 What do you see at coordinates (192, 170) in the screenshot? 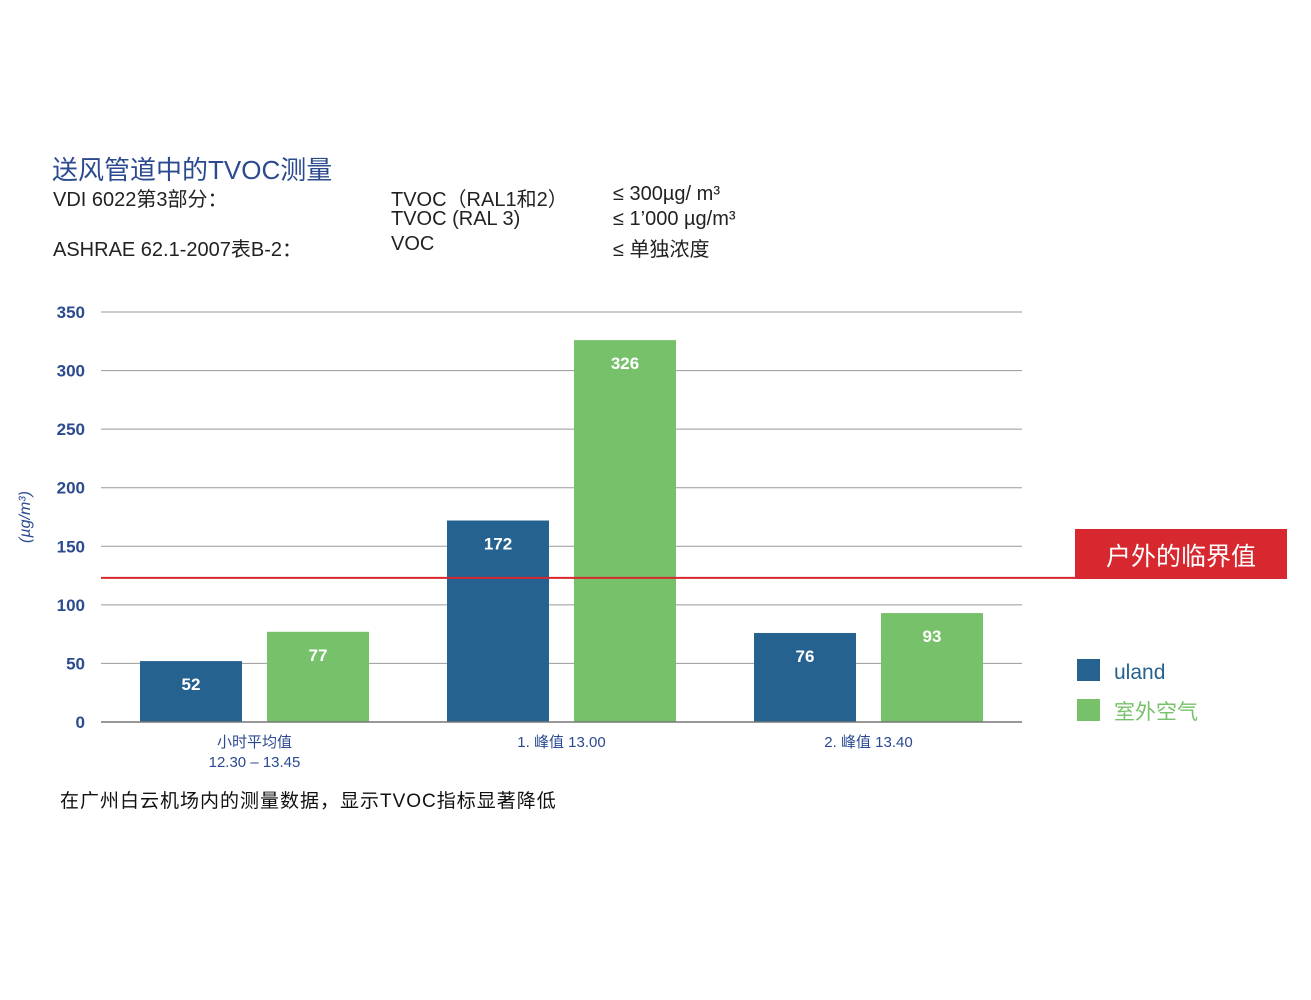
I see `page-title: 送风管道中的TVOC测量` at bounding box center [192, 170].